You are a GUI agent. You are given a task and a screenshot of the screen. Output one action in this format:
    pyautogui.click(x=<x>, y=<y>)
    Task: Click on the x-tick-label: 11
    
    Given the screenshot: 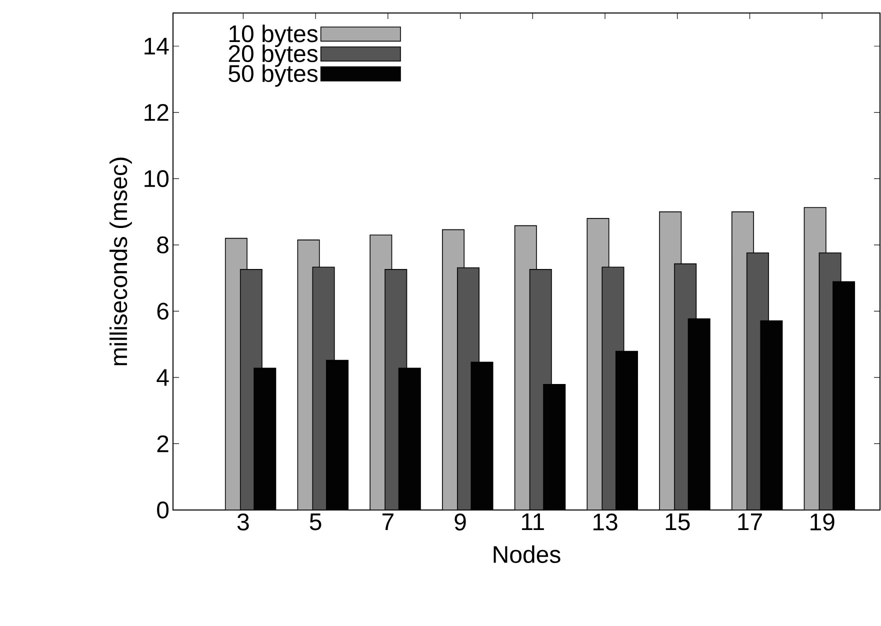 What is the action you would take?
    pyautogui.click(x=533, y=522)
    